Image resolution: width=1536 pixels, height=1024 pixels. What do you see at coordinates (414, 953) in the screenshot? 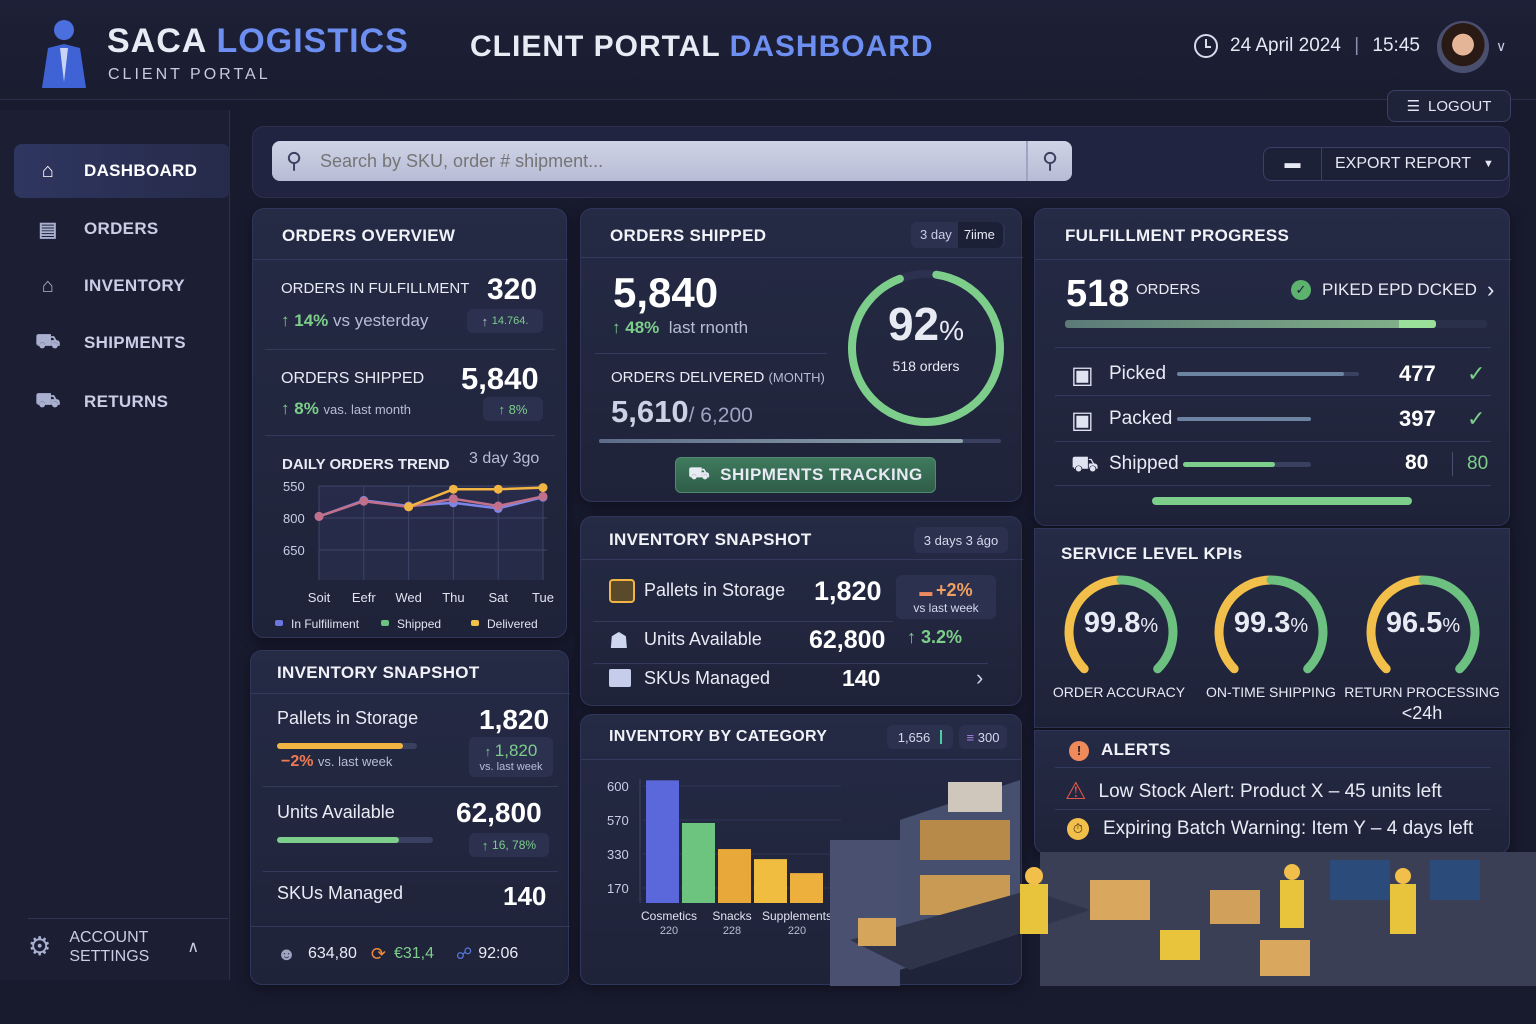
I see `revenue-stat: €31,4` at bounding box center [414, 953].